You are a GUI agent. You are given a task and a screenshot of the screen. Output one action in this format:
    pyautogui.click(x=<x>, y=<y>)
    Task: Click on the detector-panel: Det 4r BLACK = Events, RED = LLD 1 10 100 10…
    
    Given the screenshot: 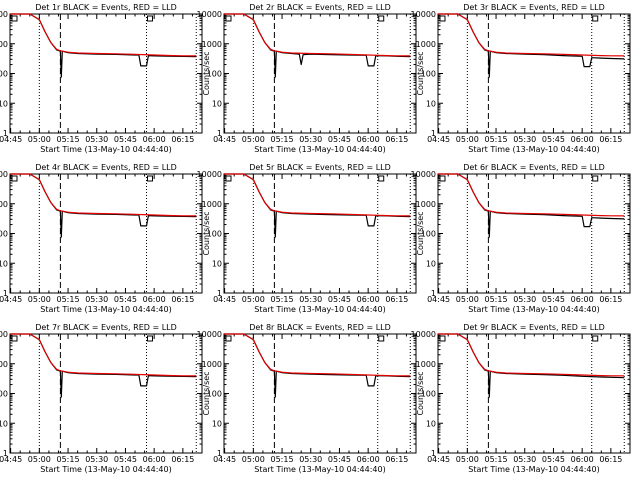 What is the action you would take?
    pyautogui.click(x=101, y=238)
    